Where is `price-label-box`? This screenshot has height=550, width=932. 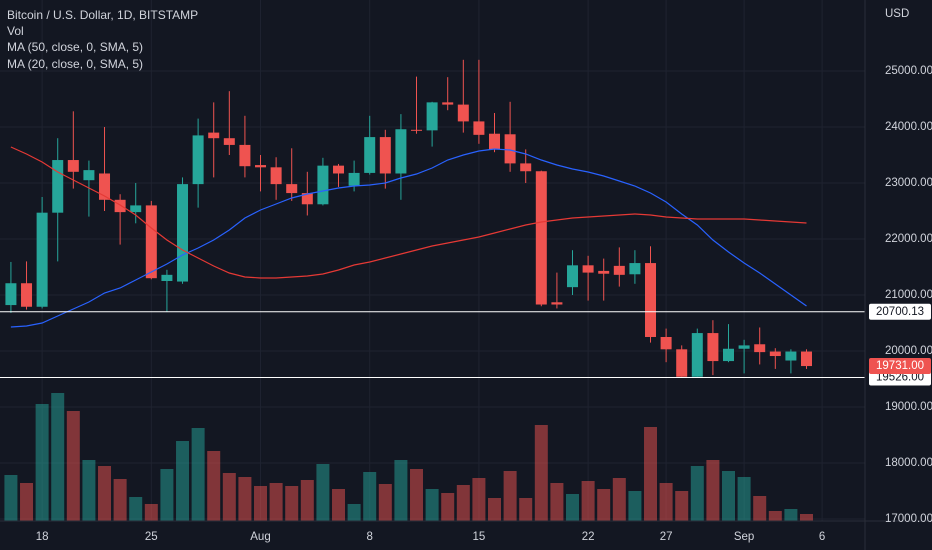 price-label-box is located at coordinates (900, 311).